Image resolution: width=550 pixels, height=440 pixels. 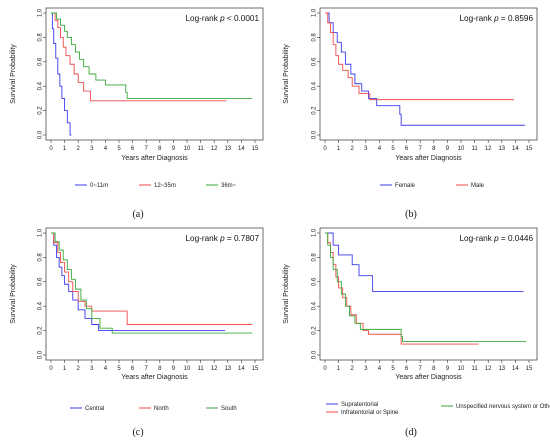 I want to click on legend: Central North South, so click(x=153, y=409).